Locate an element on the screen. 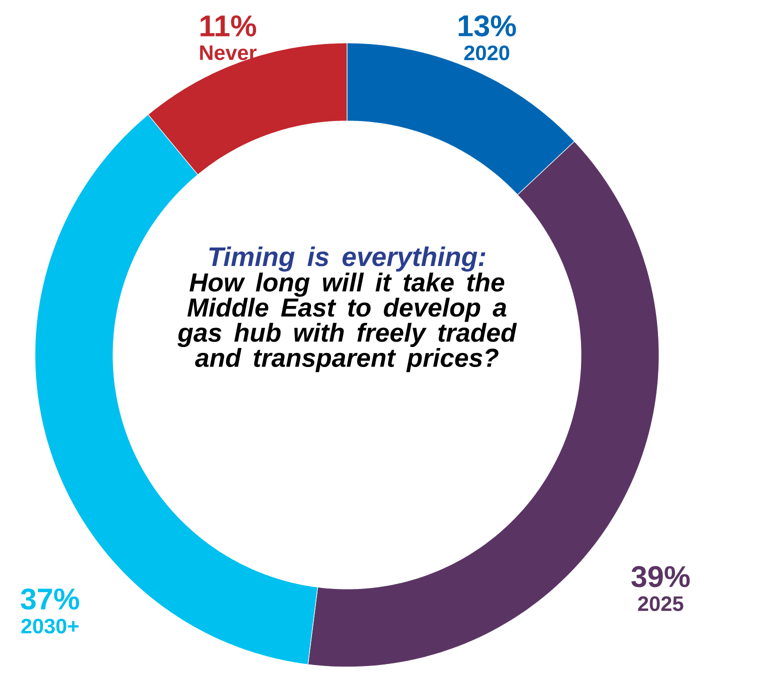 Image resolution: width=766 pixels, height=673 pixels. data-label: 39% is located at coordinates (660, 577).